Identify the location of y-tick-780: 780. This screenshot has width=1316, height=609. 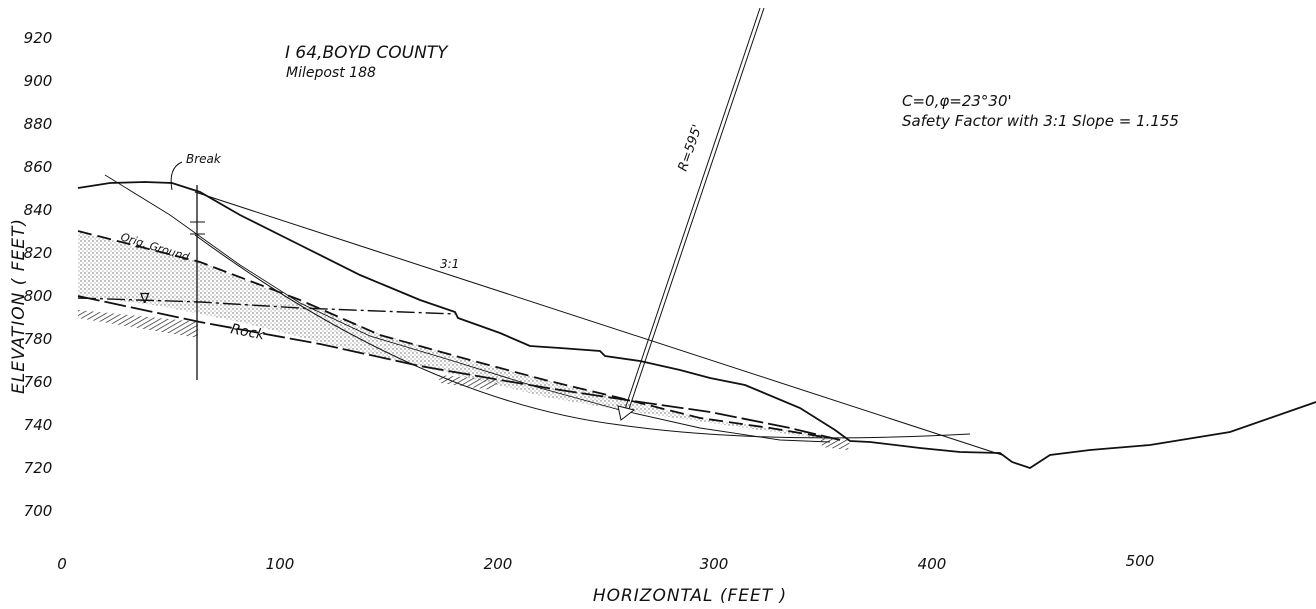
(38, 339).